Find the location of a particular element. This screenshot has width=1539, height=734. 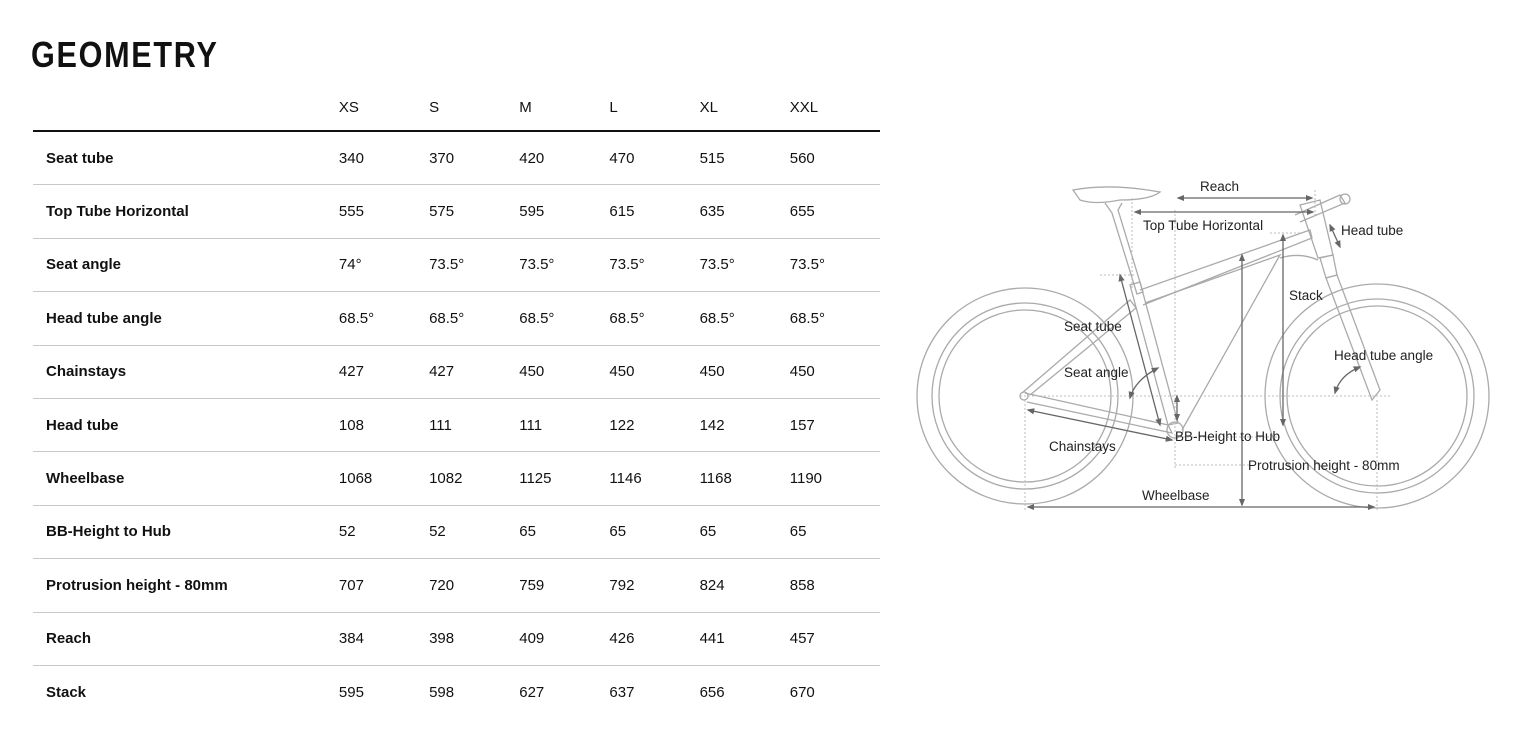

table-row: BB-Height to Hub 52 52 65 65 65 65 is located at coordinates (456, 532).